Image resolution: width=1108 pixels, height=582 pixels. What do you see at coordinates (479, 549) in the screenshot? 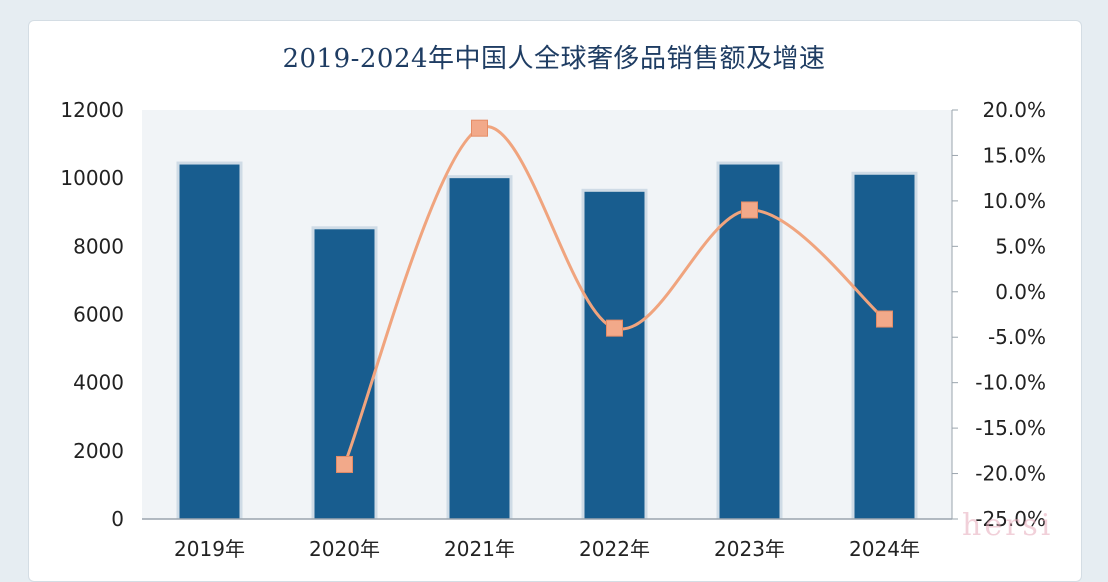
I see `x-tick-label: 2021年` at bounding box center [479, 549].